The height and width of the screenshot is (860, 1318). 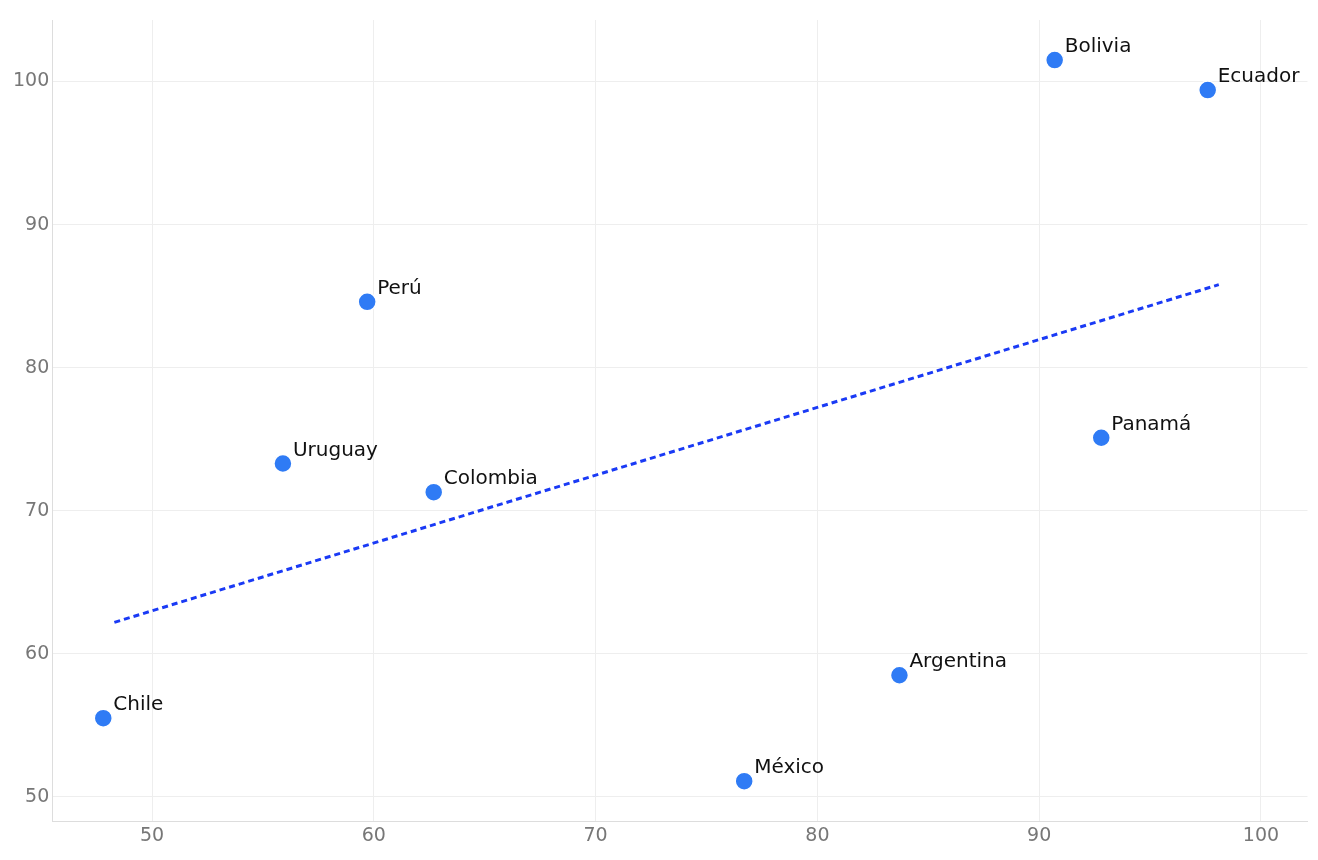 What do you see at coordinates (37, 651) in the screenshot?
I see `y-tick-label: 60` at bounding box center [37, 651].